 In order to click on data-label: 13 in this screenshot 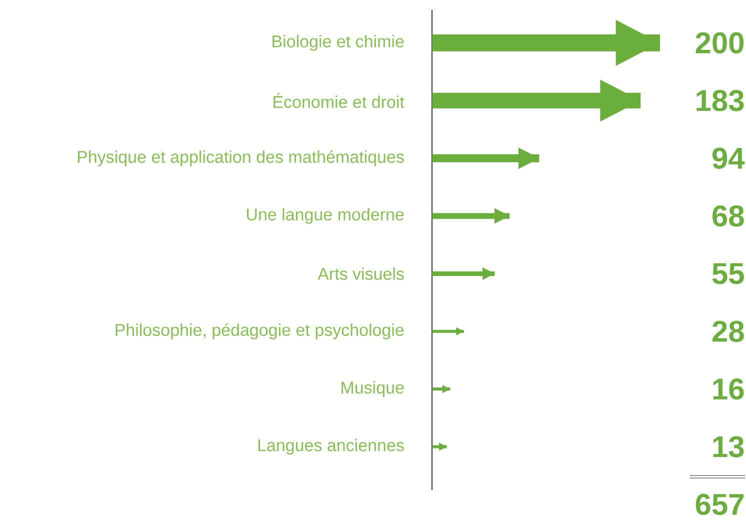, I will do `click(728, 447)`.